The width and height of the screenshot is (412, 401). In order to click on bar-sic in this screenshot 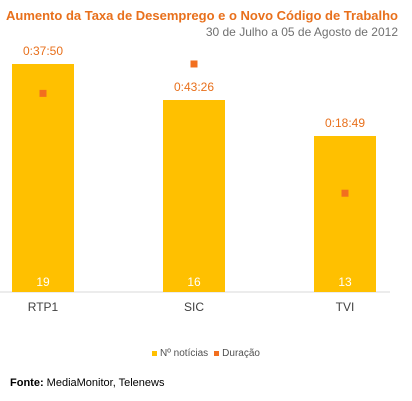, I will do `click(194, 196)`.